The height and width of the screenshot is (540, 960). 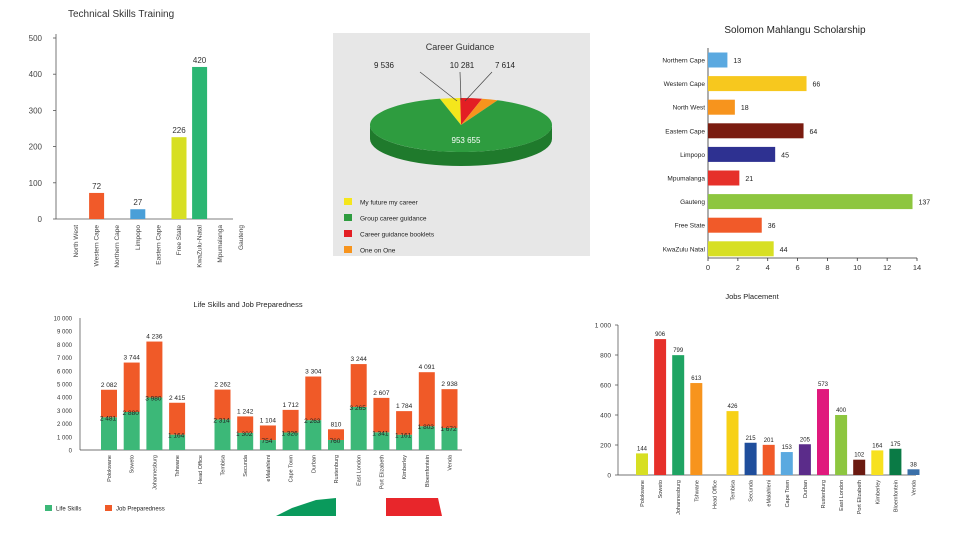 What do you see at coordinates (917, 267) in the screenshot?
I see `solomon-x-tick-label: 14` at bounding box center [917, 267].